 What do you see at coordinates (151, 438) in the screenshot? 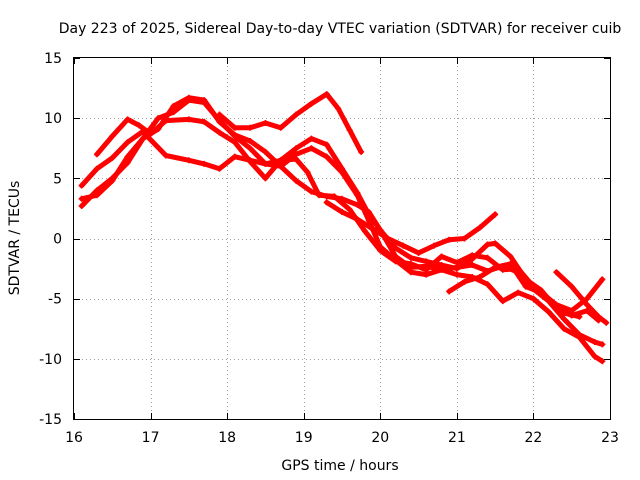
I see `x-tick-label: 17` at bounding box center [151, 438].